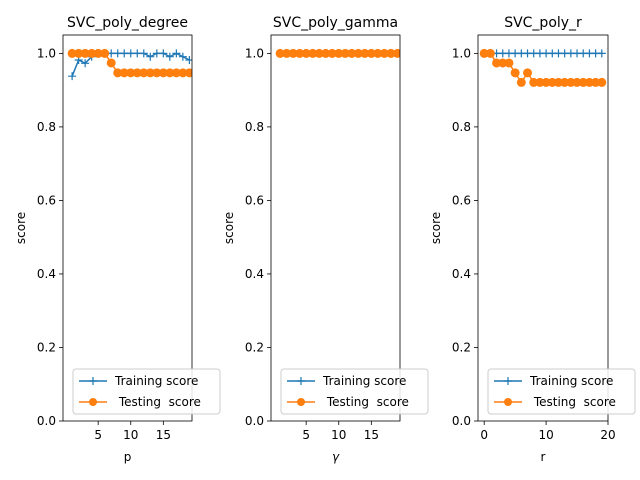  What do you see at coordinates (335, 23) in the screenshot?
I see `chart-title: SVC_poly_gamma` at bounding box center [335, 23].